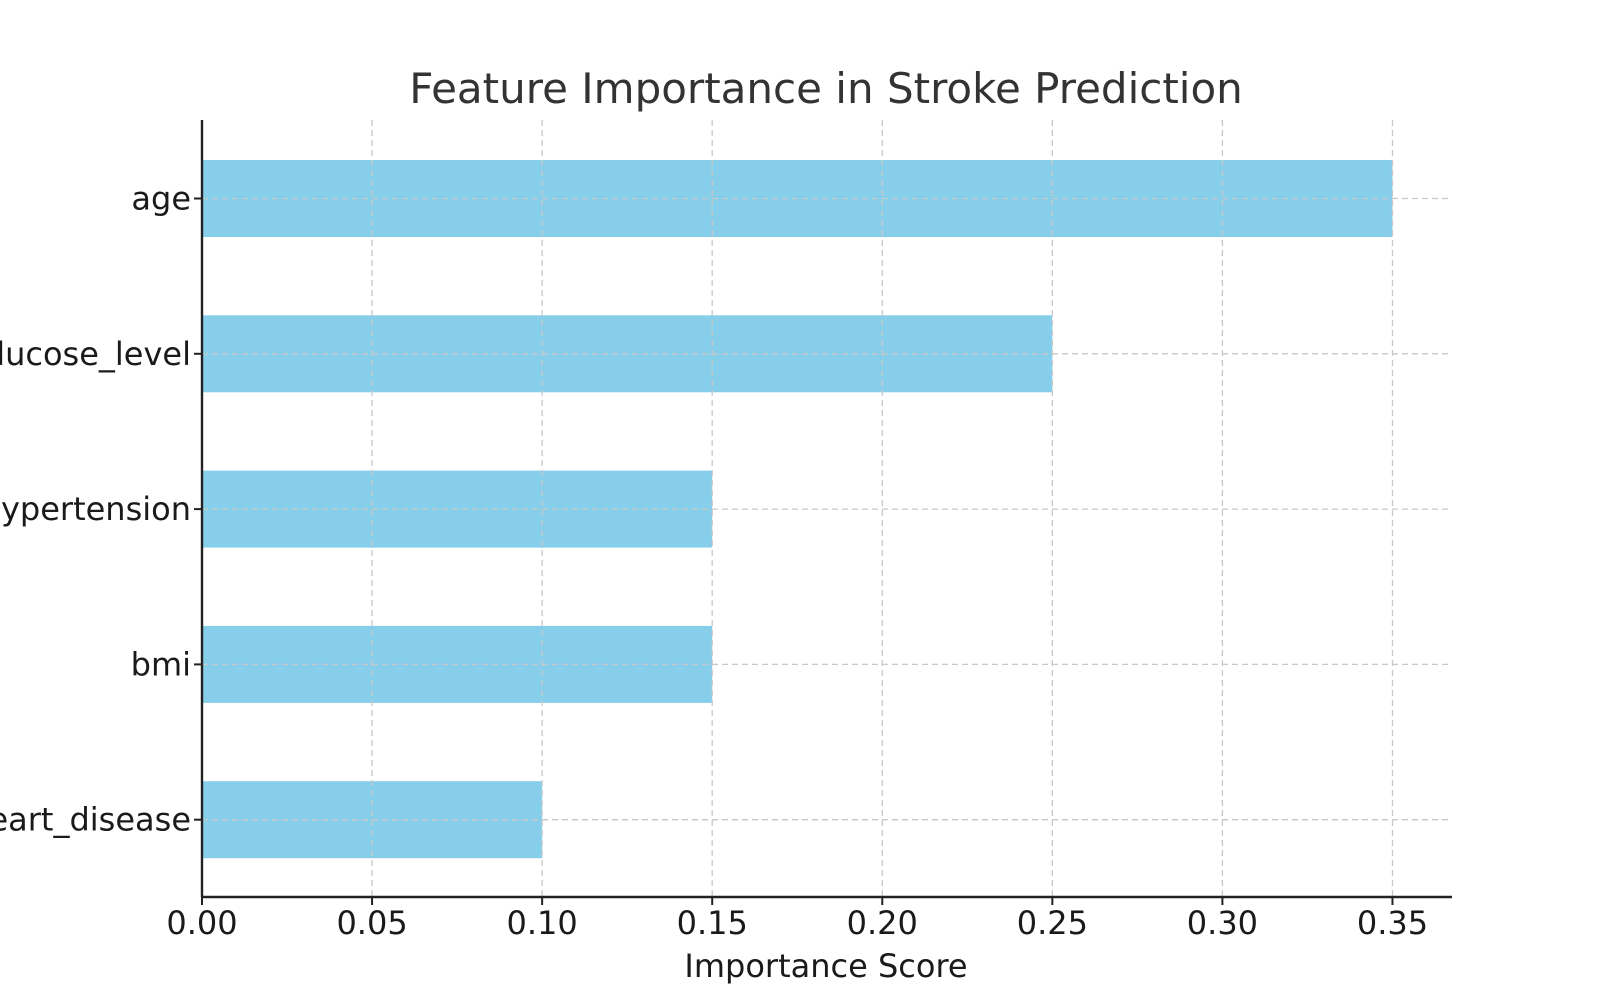 Image resolution: width=1600 pixels, height=1004 pixels. I want to click on x-axis-title: Importance Score, so click(825, 966).